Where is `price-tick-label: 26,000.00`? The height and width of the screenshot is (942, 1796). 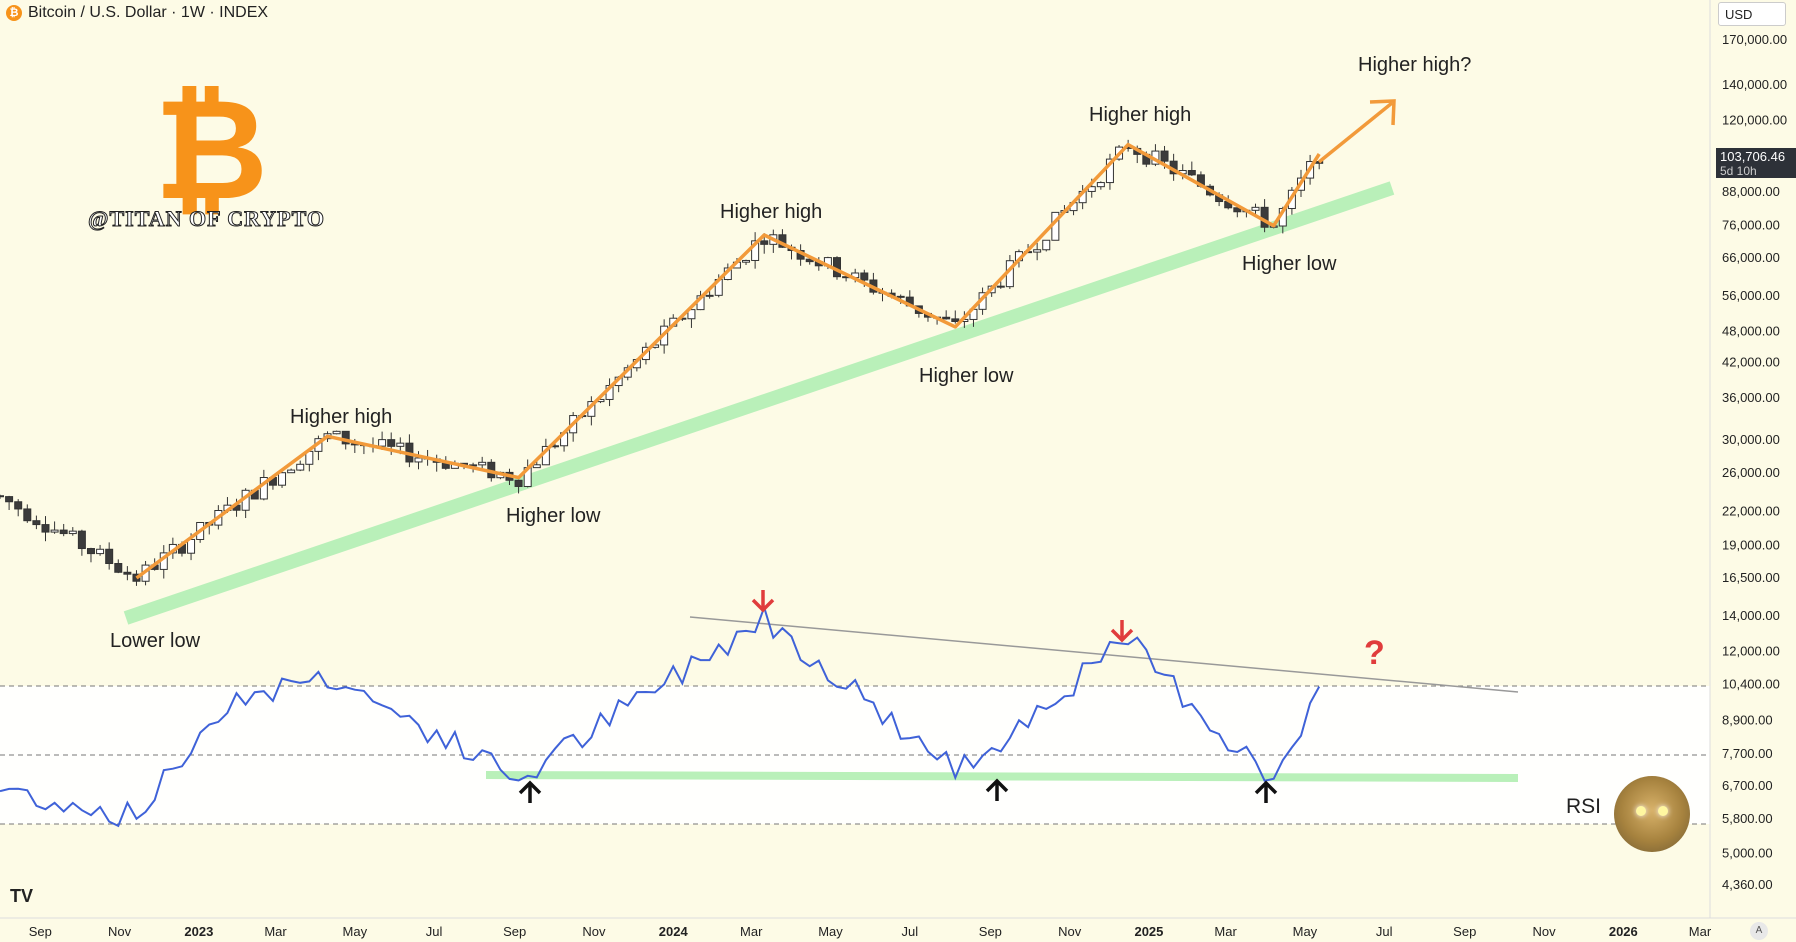
price-tick-label: 26,000.00 is located at coordinates (1751, 472).